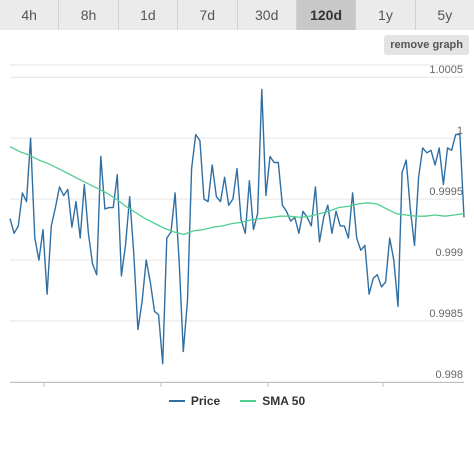 The height and width of the screenshot is (455, 474). I want to click on y-tick-label: 0.998, so click(449, 375).